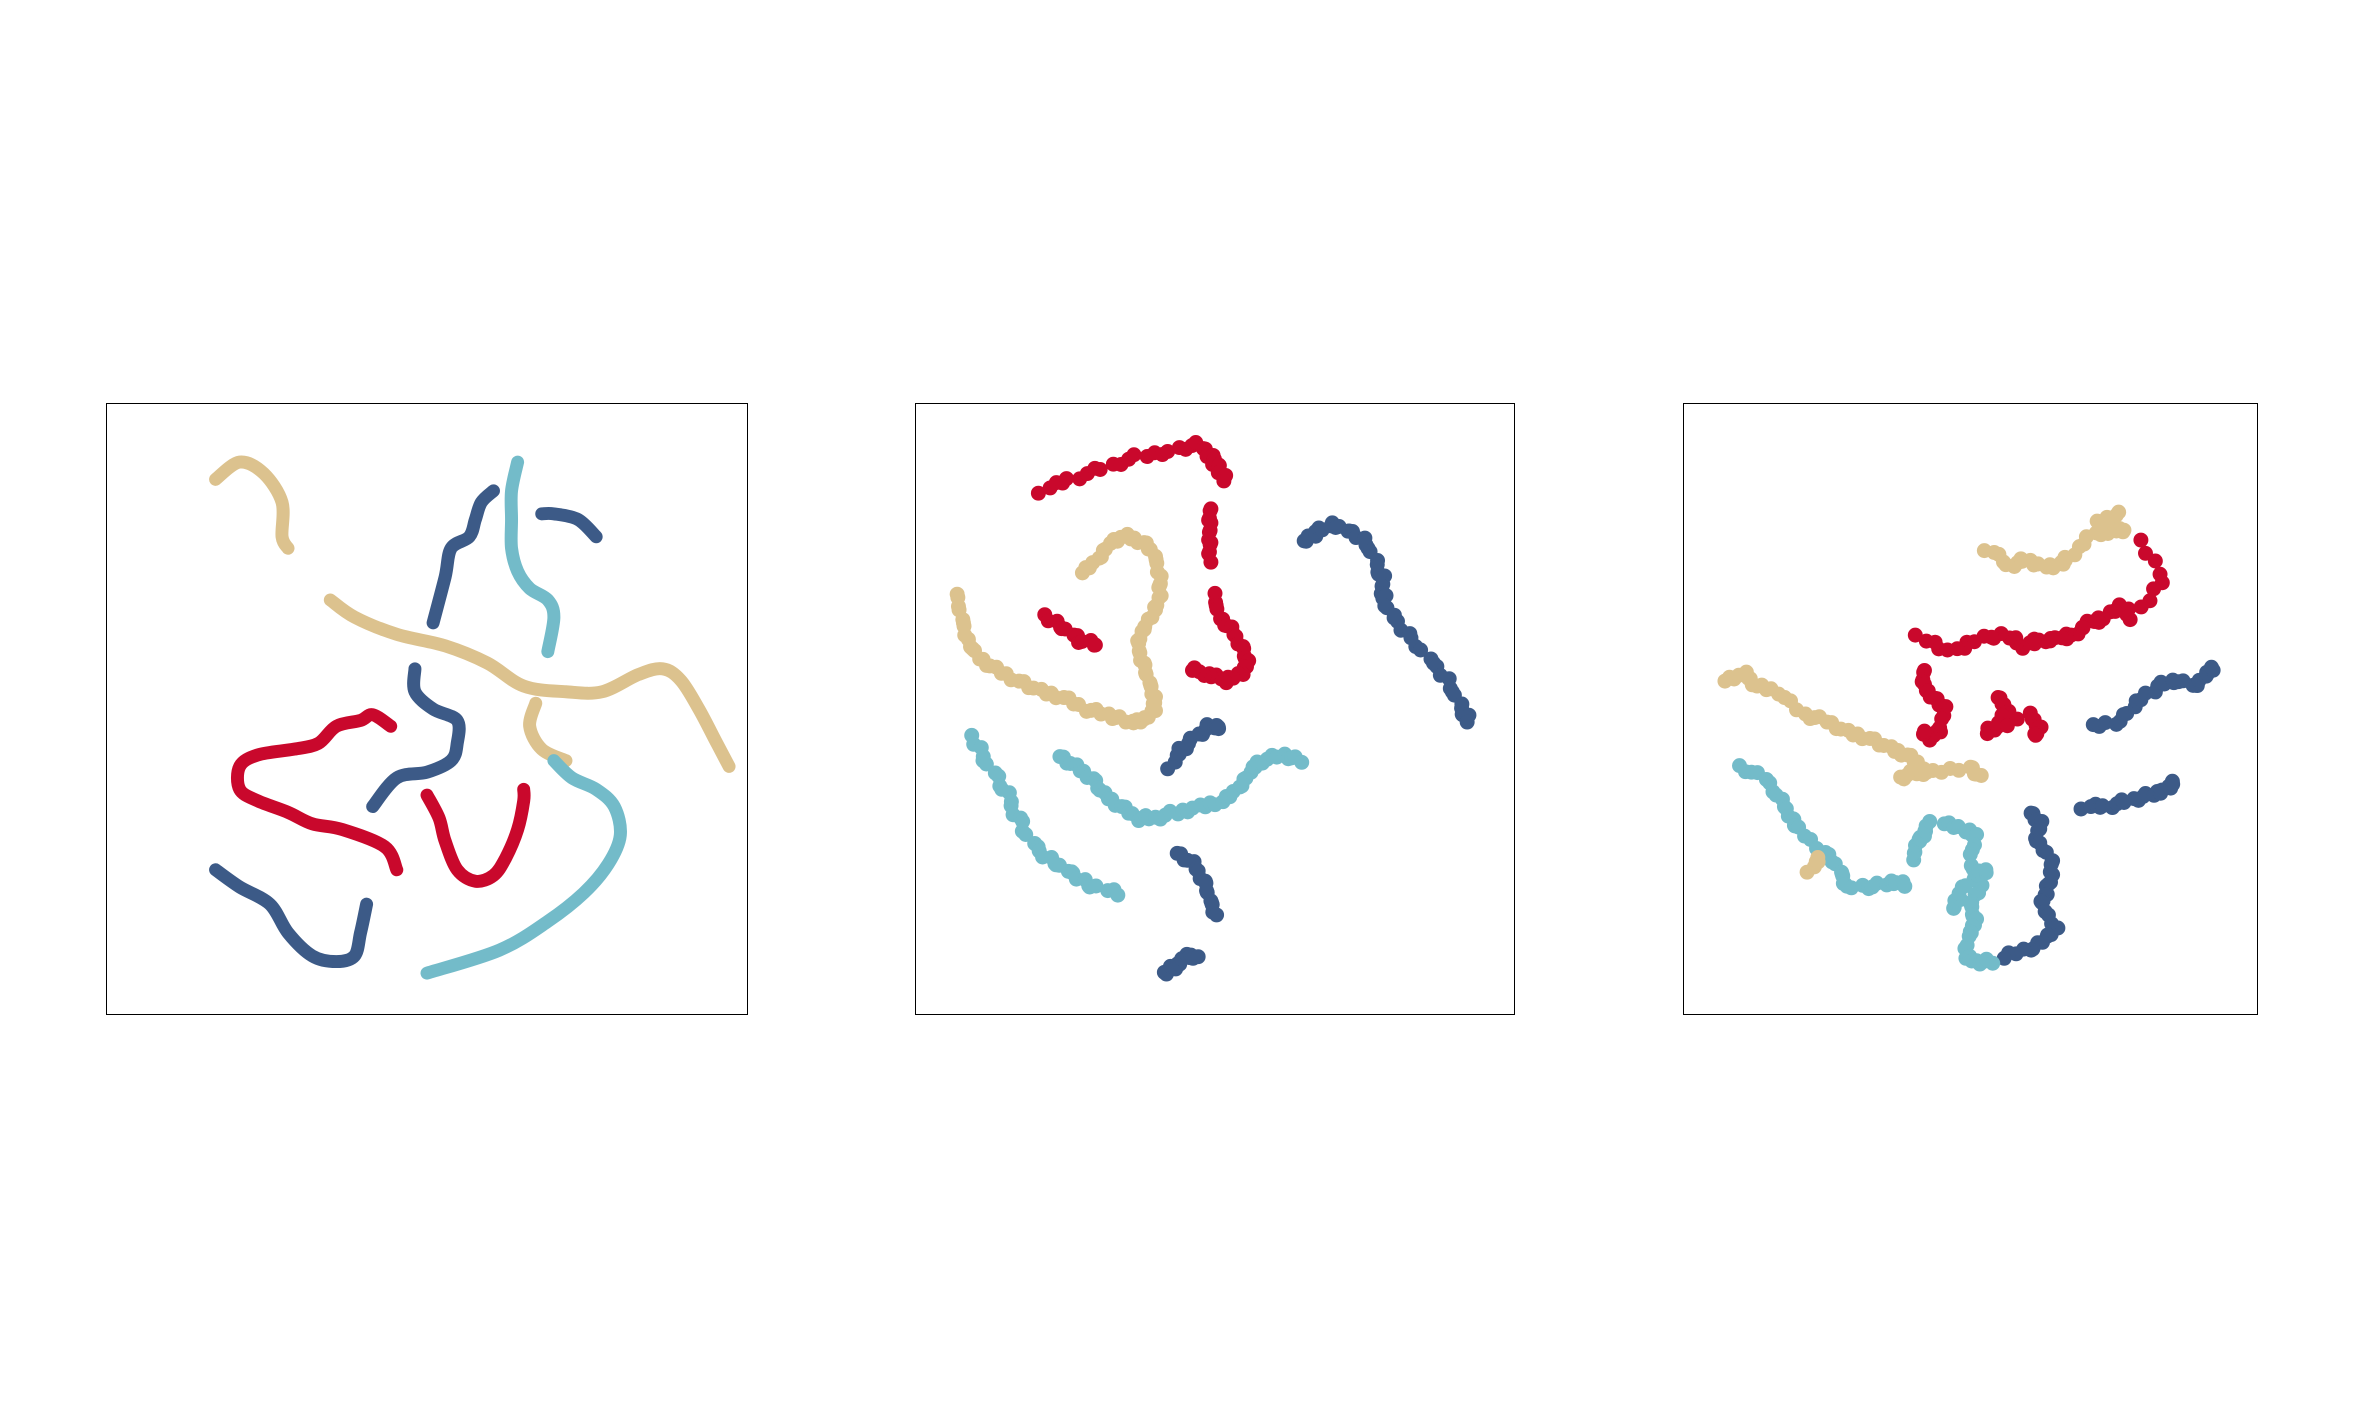 The height and width of the screenshot is (1417, 2362). I want to click on chart-2-plot, so click(1213, 708).